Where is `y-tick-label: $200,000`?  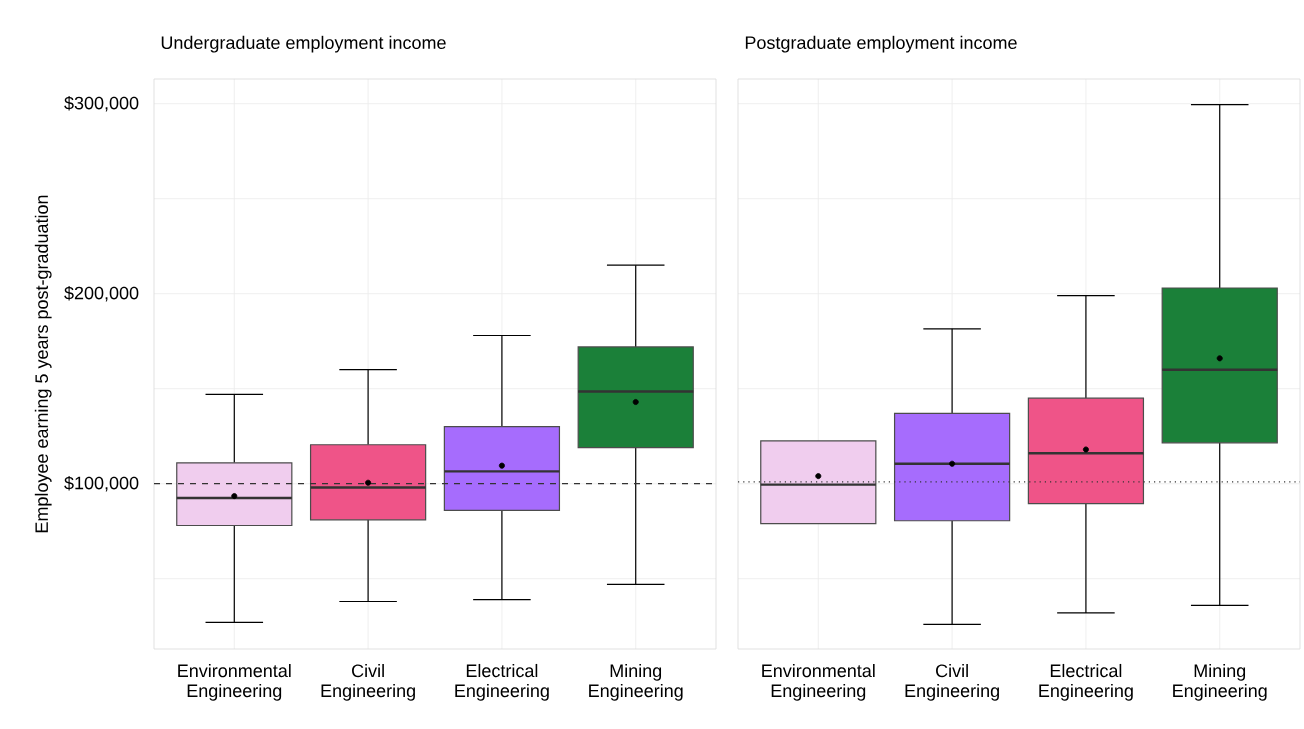 y-tick-label: $200,000 is located at coordinates (101, 293).